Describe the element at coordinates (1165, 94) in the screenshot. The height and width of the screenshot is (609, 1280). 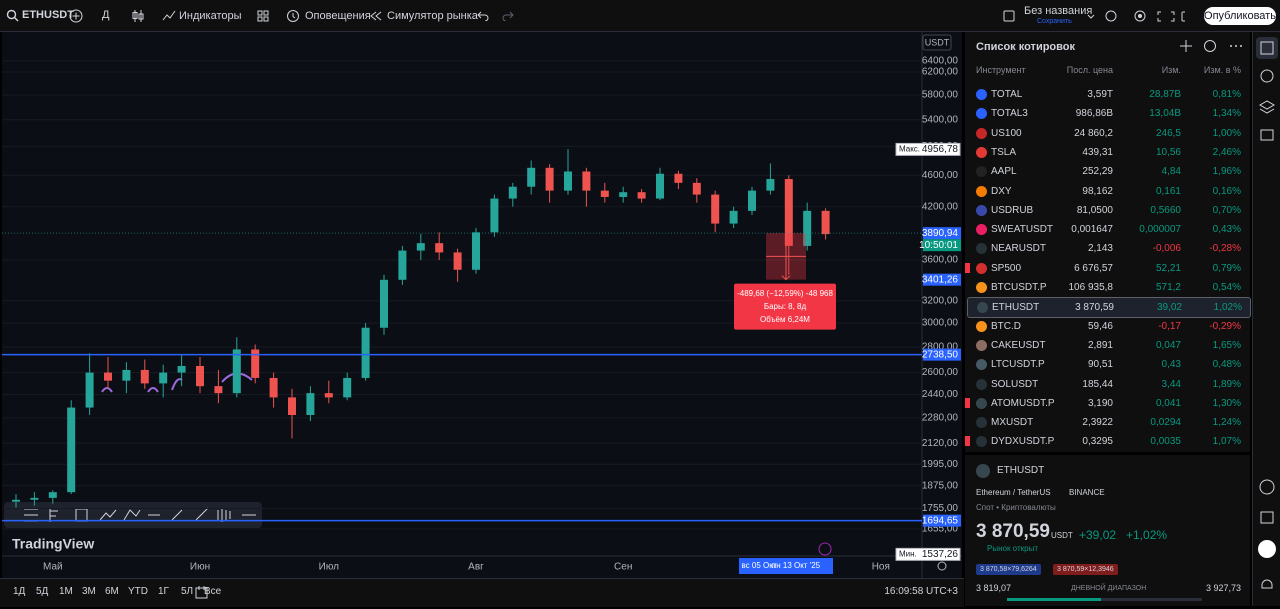
I see `change: 28,87B` at that location.